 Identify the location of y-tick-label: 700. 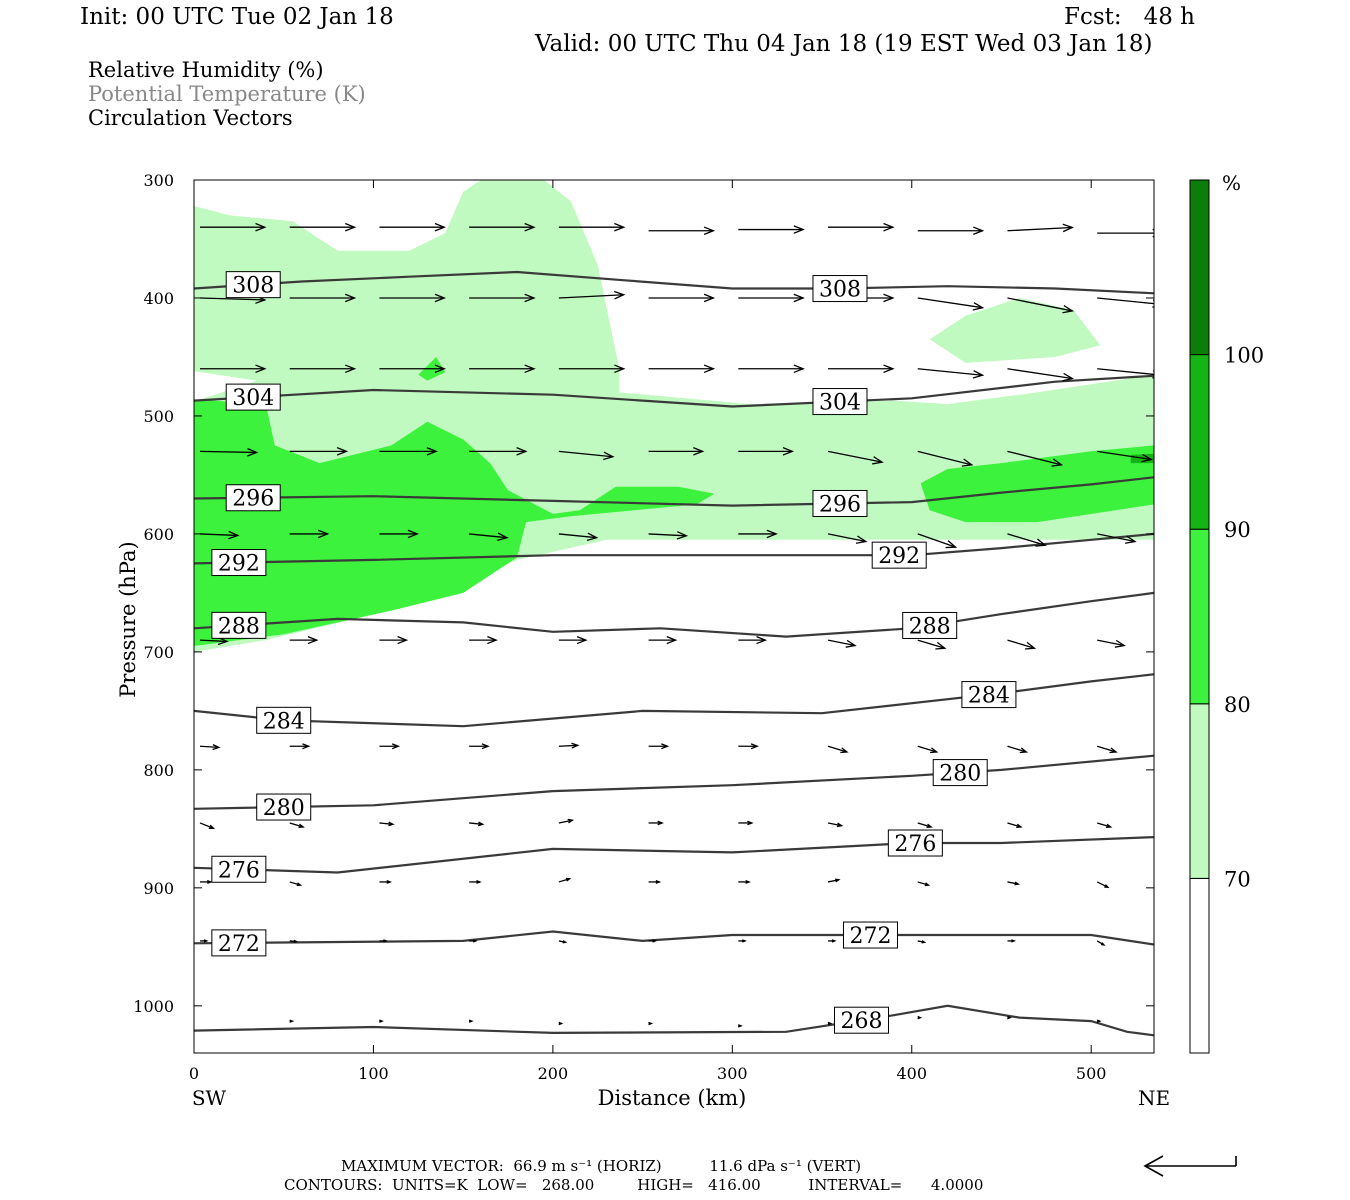
(158, 652).